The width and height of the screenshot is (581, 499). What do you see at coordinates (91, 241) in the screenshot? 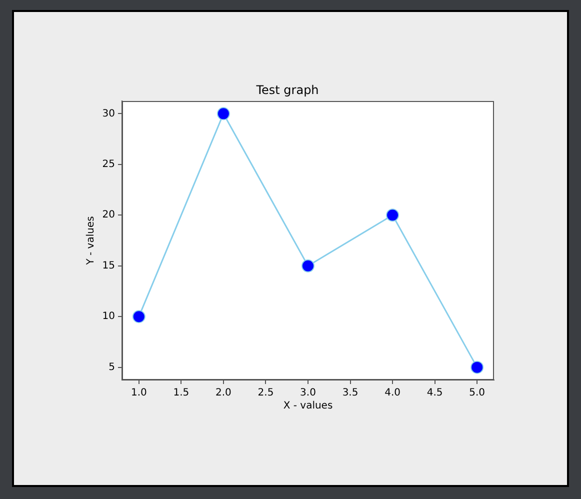
I see `y-axis-title: Y - values` at bounding box center [91, 241].